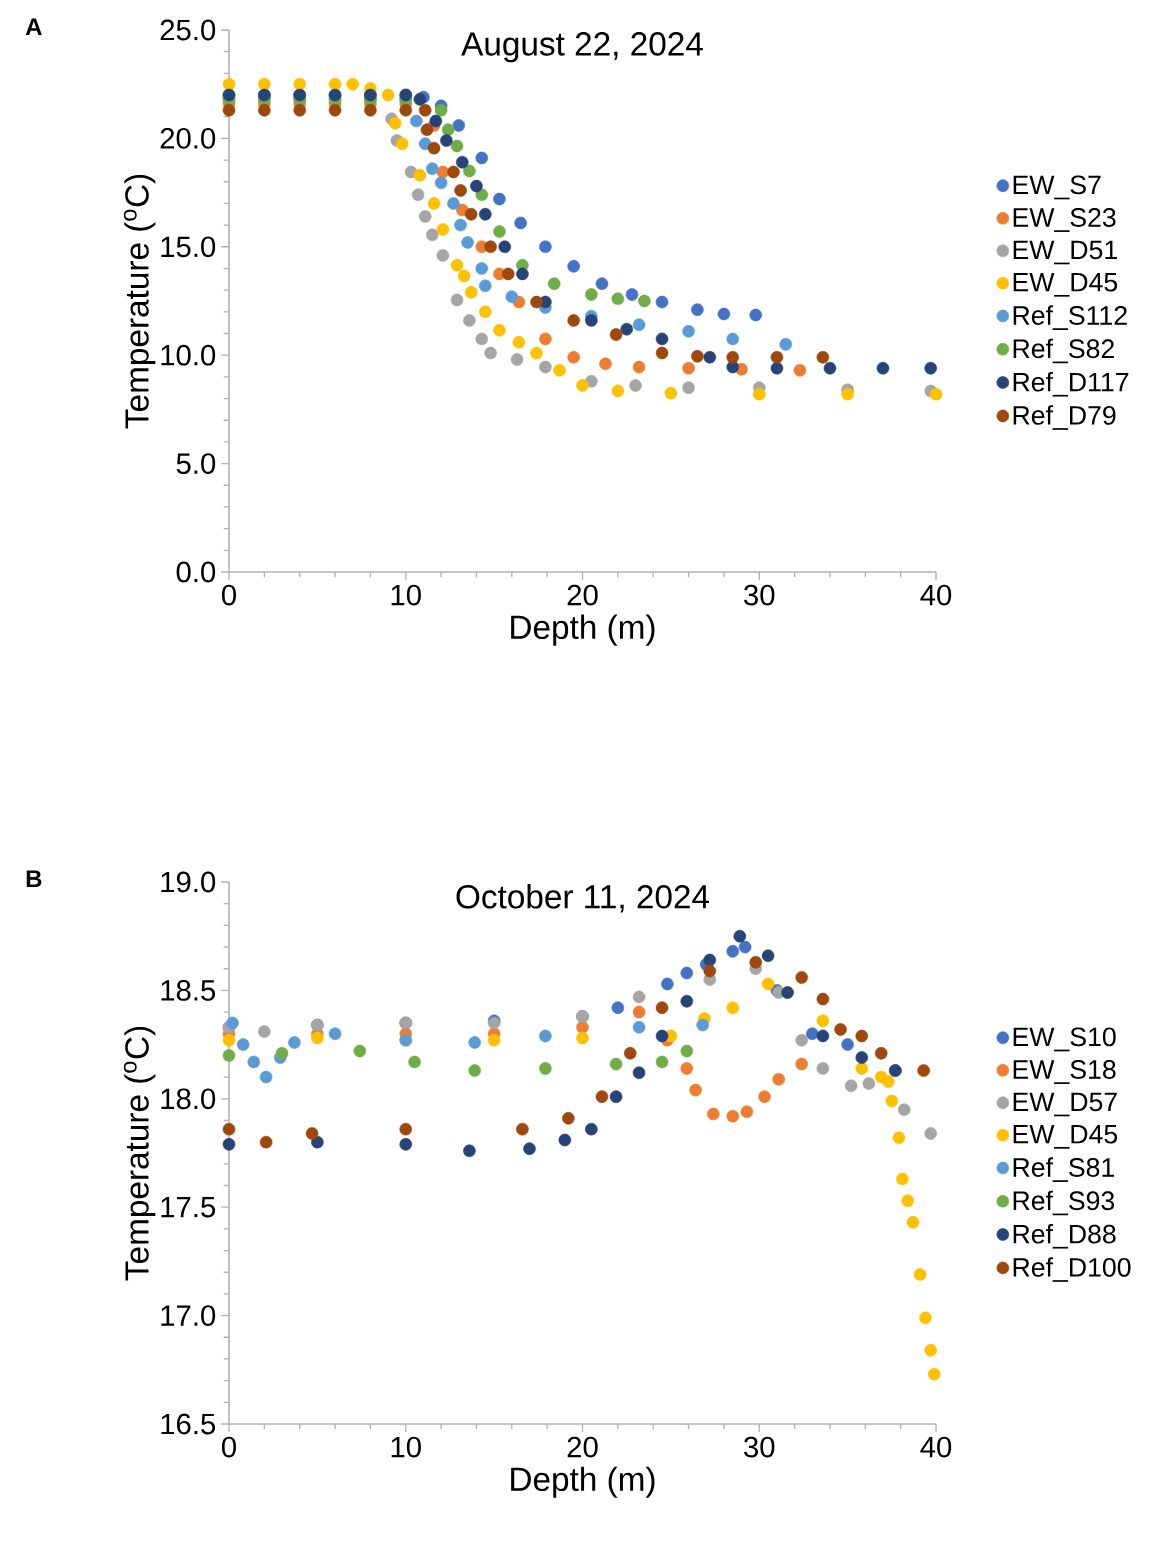 This screenshot has width=1154, height=1545. I want to click on y-tick-label: 25.0, so click(188, 30).